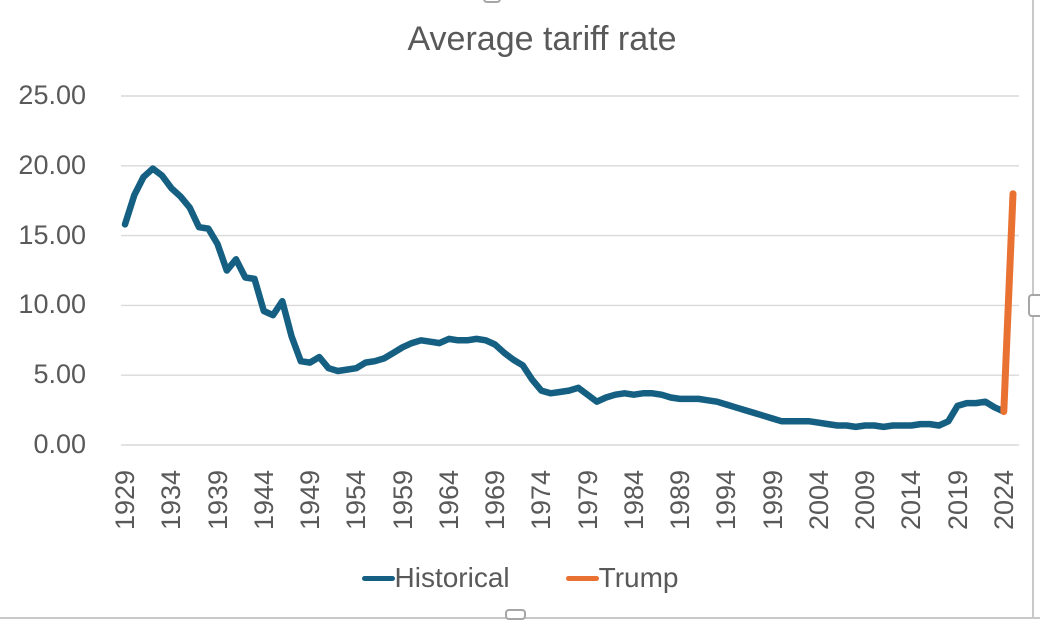 This screenshot has width=1040, height=624. Describe the element at coordinates (52, 304) in the screenshot. I see `y-axis-tick-label: 10.00` at that location.